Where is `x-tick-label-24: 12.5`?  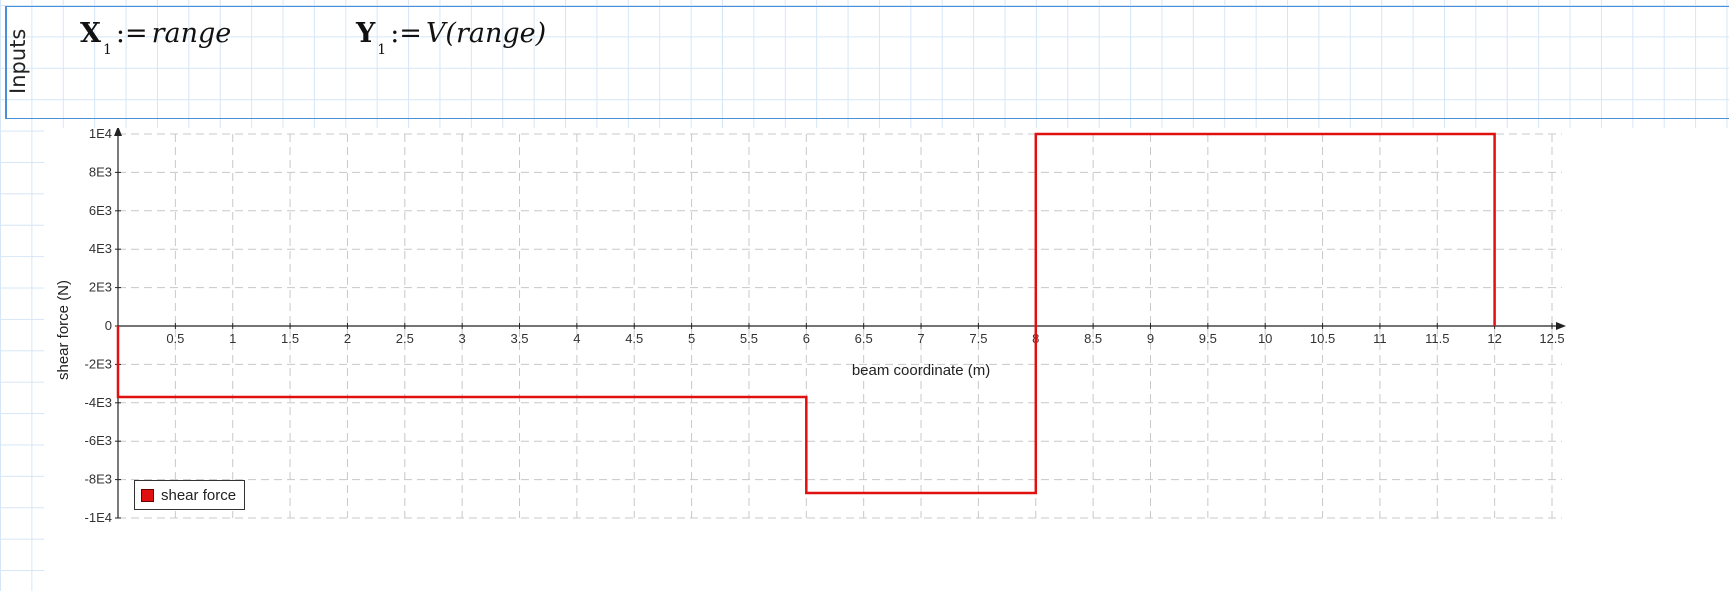 x-tick-label-24: 12.5 is located at coordinates (1551, 338).